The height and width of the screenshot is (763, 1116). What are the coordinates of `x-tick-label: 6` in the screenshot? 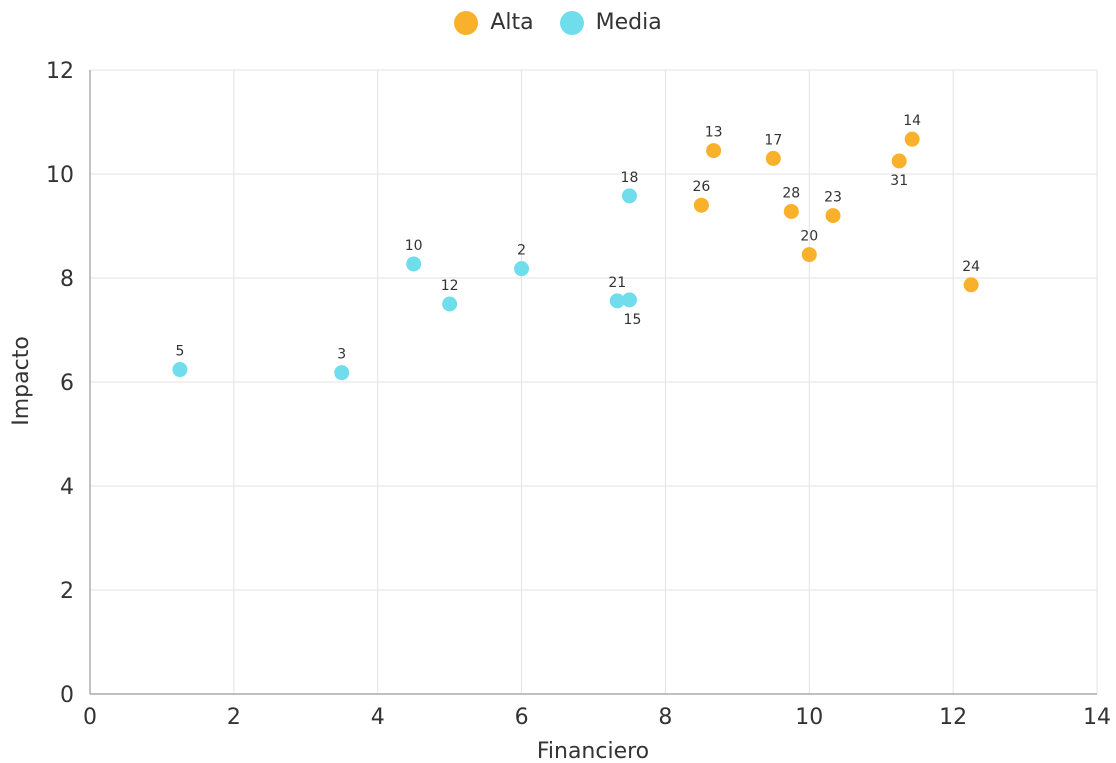 It's located at (522, 717).